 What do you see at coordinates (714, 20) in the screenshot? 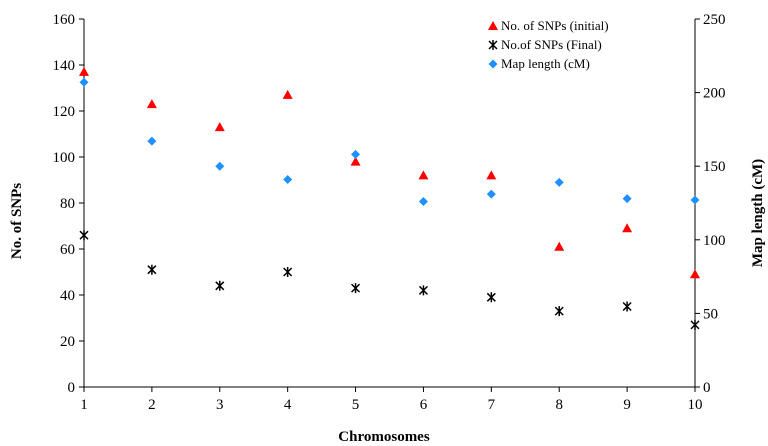
I see `y2-tick-label: 250` at bounding box center [714, 20].